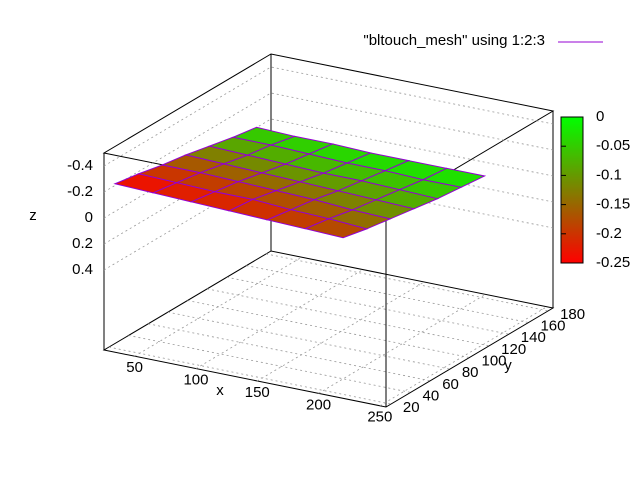 This screenshot has height=480, width=640. What do you see at coordinates (134, 367) in the screenshot?
I see `x-tick-label: 50` at bounding box center [134, 367].